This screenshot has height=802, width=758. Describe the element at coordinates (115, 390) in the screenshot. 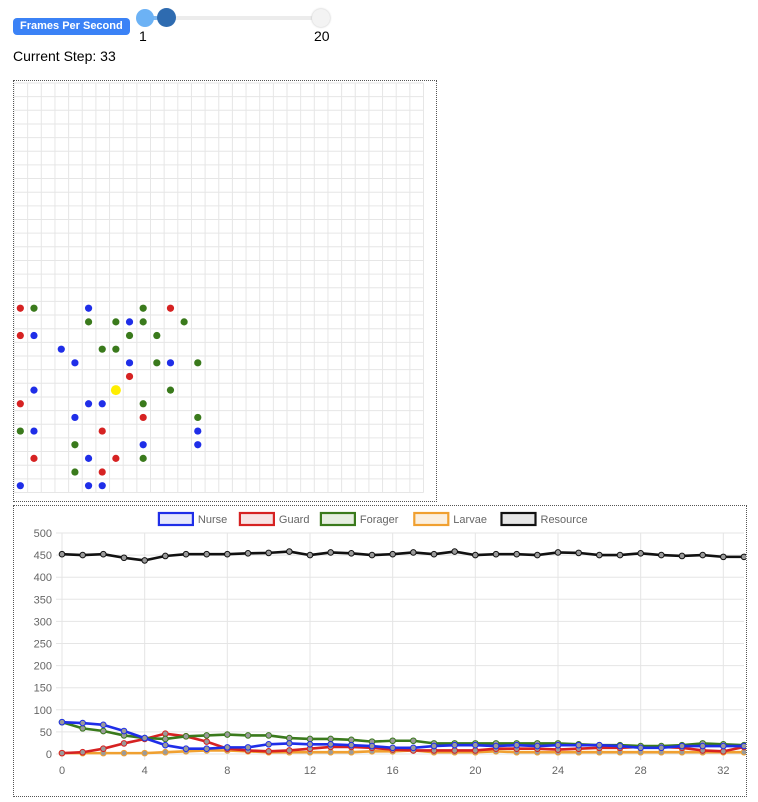

I see `agent-resource` at that location.